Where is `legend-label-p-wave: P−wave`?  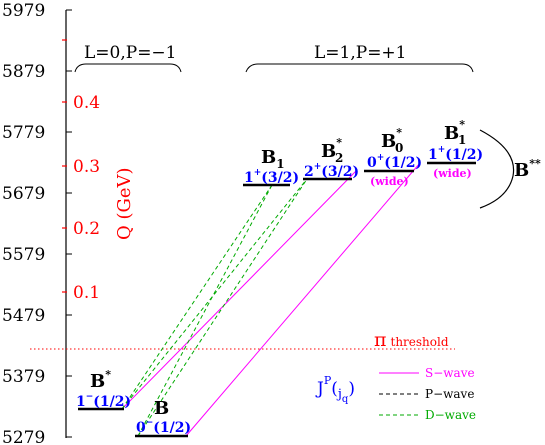 legend-label-p-wave: P−wave is located at coordinates (449, 394).